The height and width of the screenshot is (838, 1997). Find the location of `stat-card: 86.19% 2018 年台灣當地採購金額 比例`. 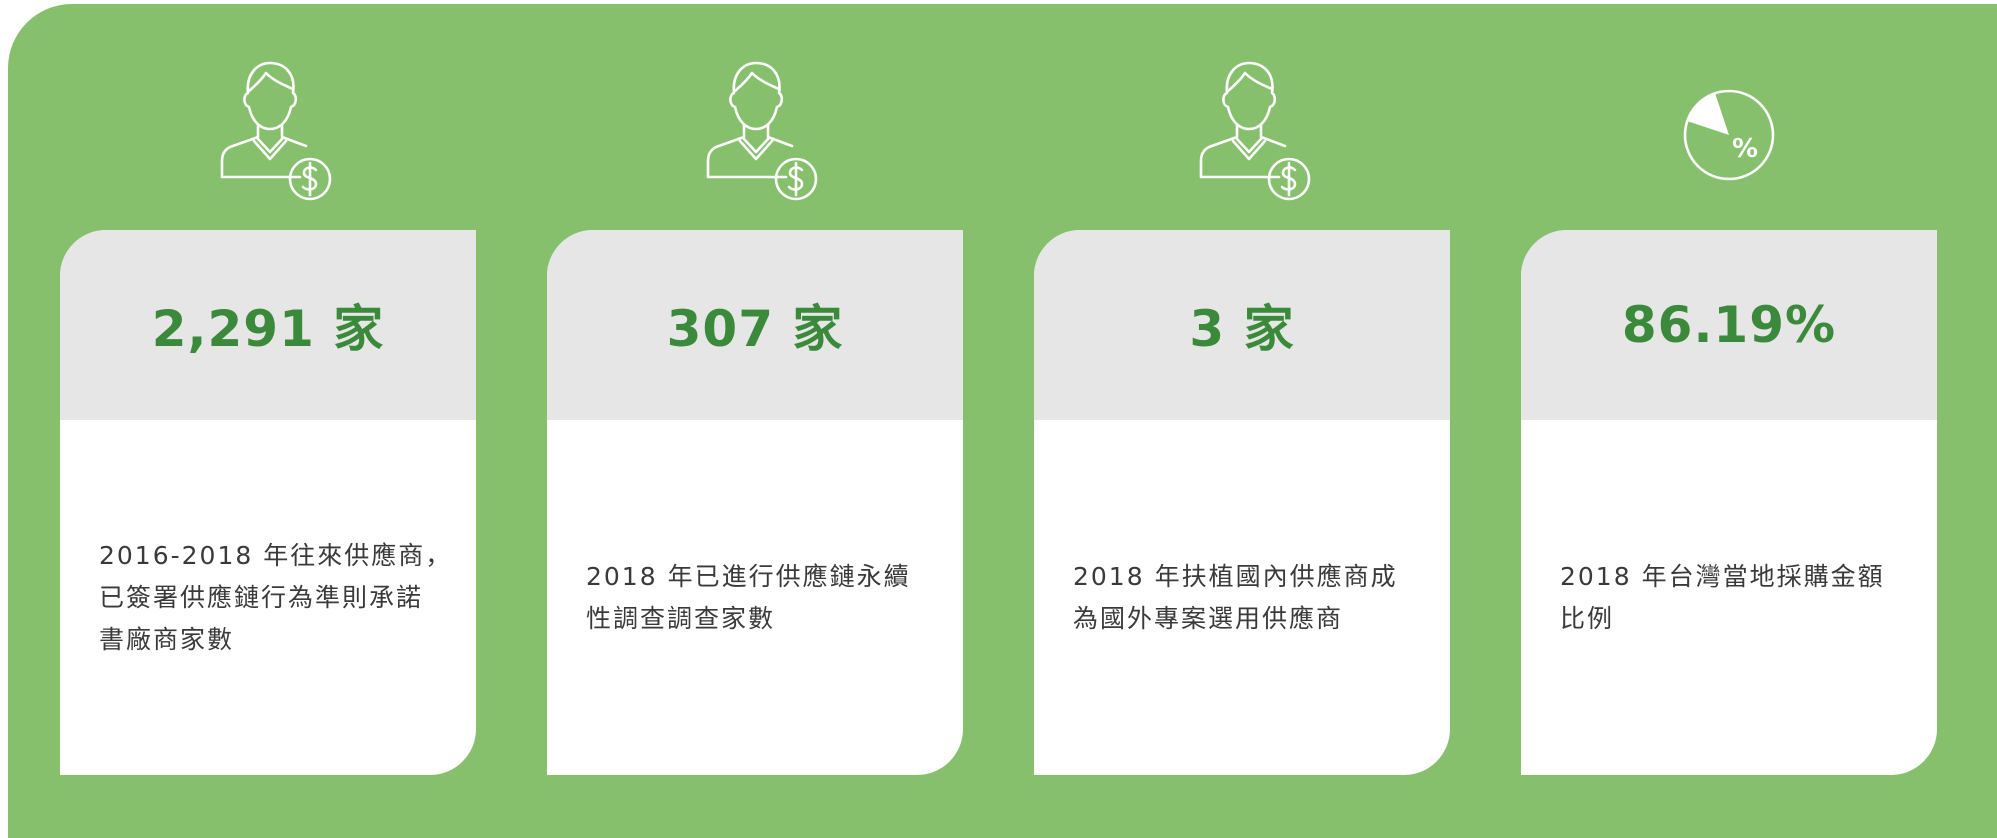

stat-card: 86.19% 2018 年台灣當地採購金額 比例 is located at coordinates (1729, 502).